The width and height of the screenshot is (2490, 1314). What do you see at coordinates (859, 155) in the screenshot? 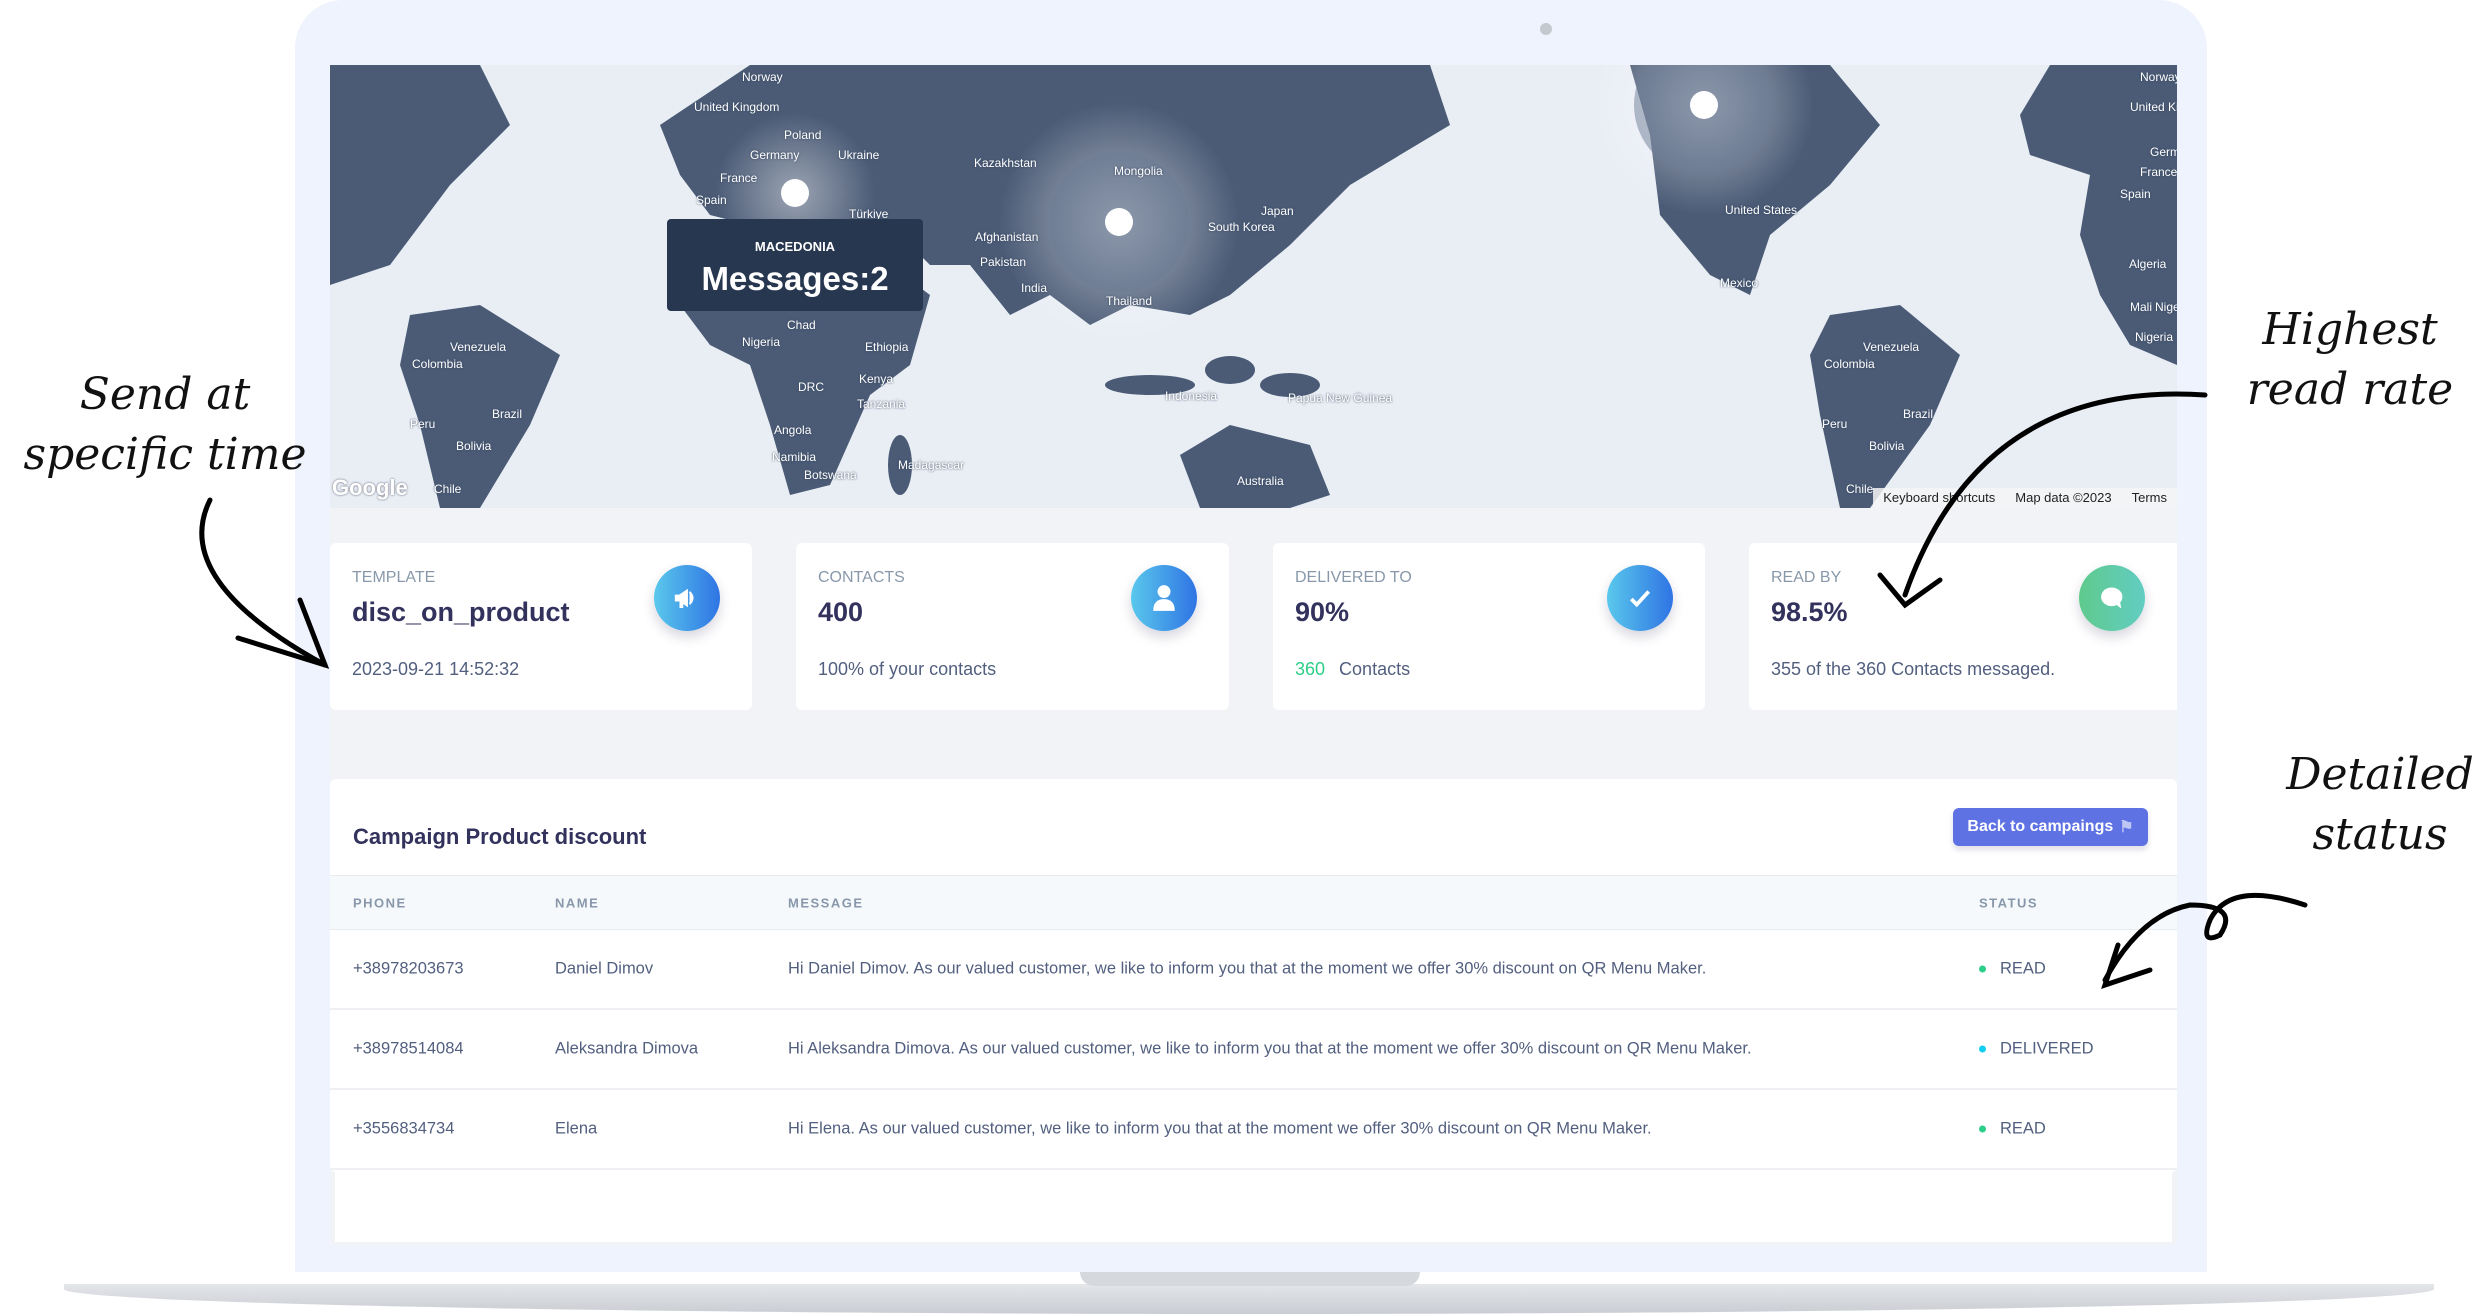
I see `map-country-label: Ukraine` at bounding box center [859, 155].